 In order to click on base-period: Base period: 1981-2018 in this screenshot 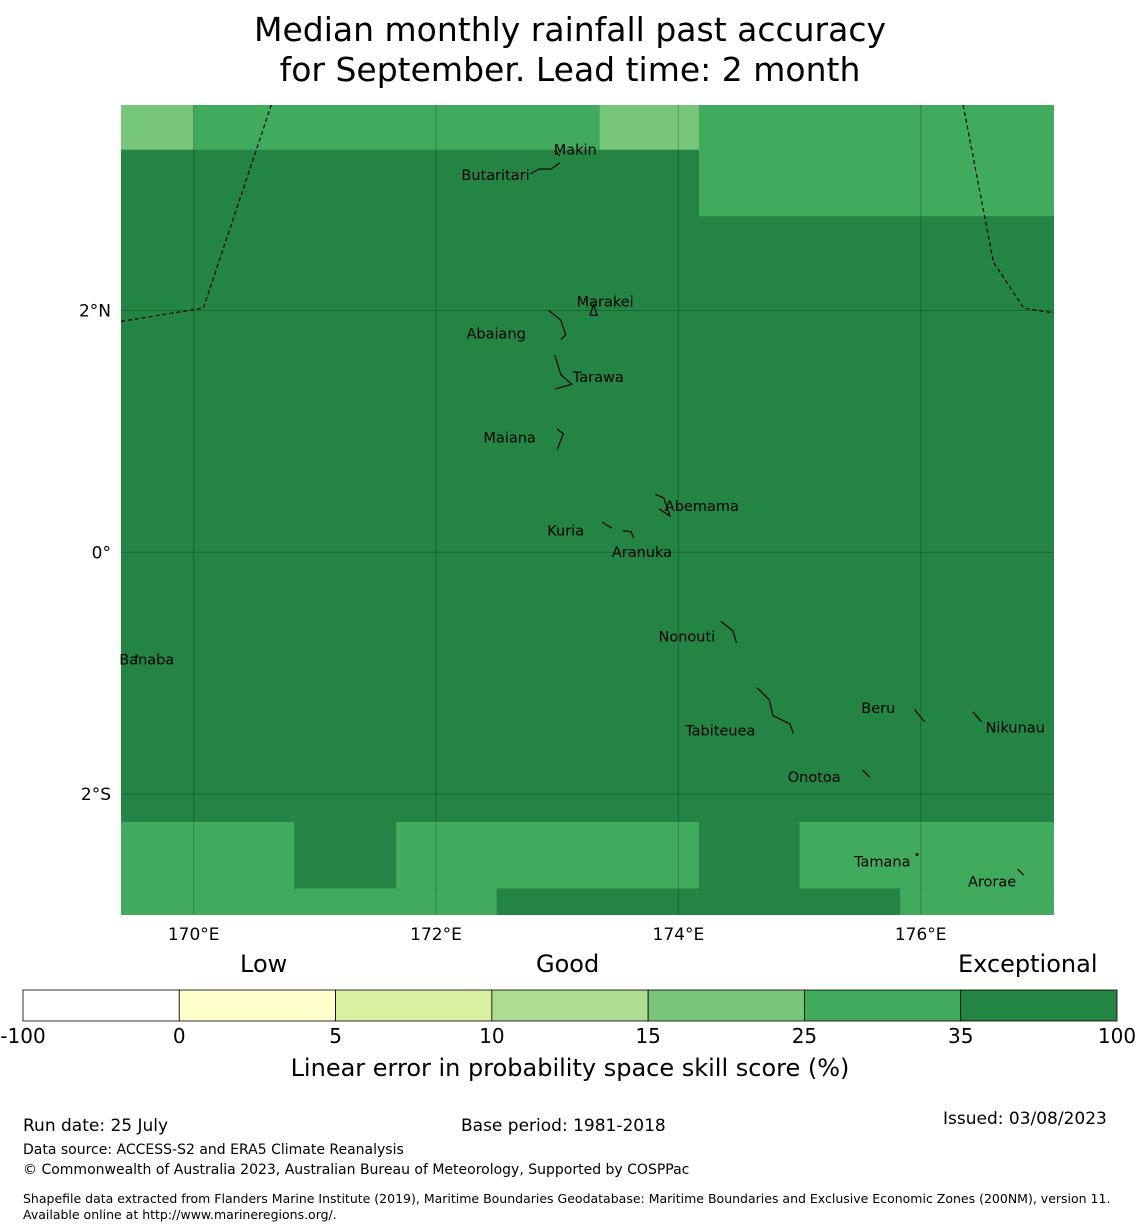, I will do `click(563, 1126)`.